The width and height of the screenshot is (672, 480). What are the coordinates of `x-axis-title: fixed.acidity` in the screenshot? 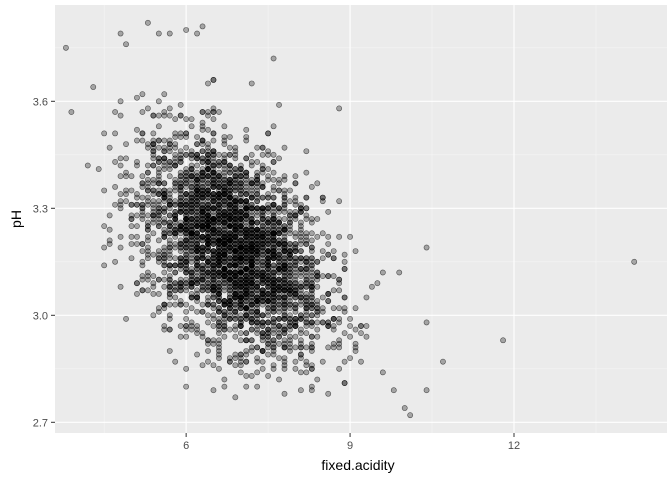 It's located at (357, 465).